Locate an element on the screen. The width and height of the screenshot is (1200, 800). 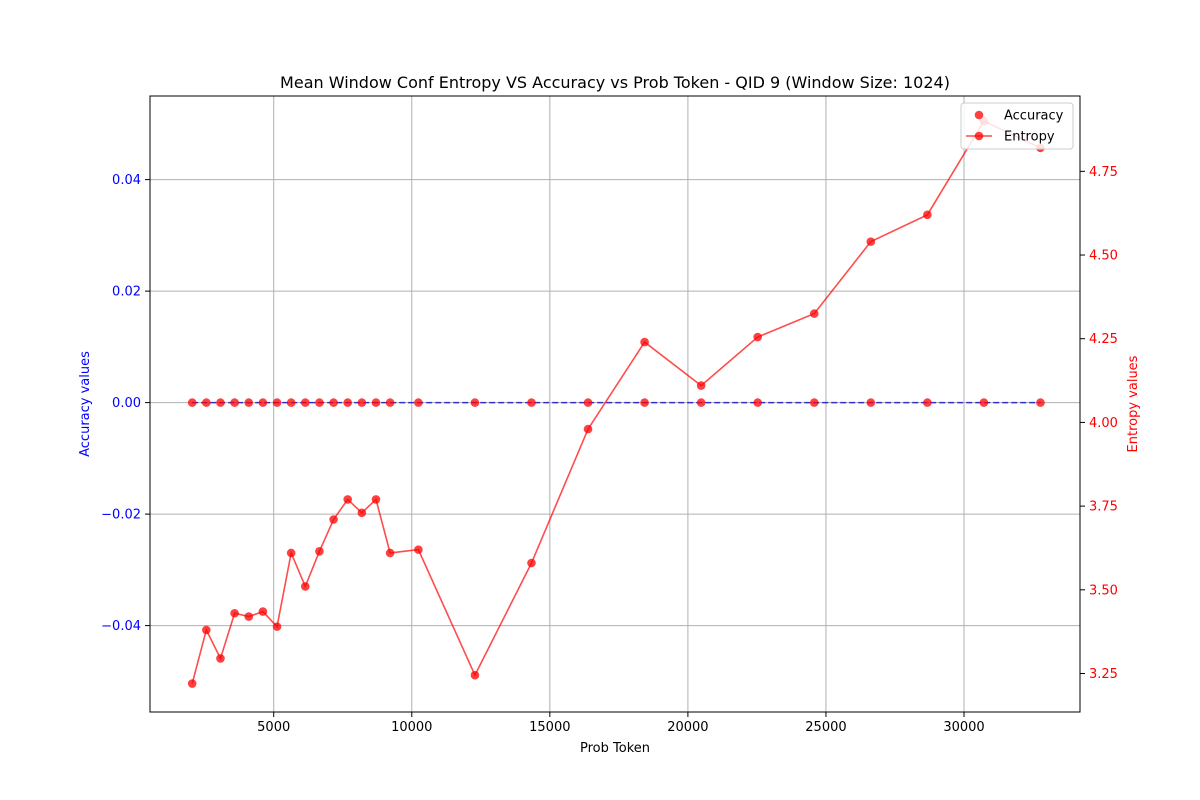
left-y-tick-label: 0.02 is located at coordinates (126, 292).